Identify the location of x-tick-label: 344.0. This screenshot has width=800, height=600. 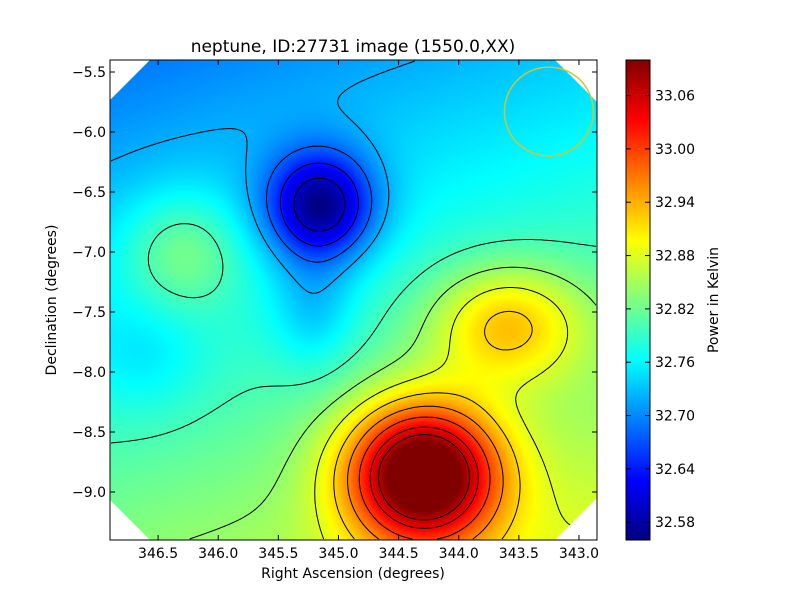
(459, 554).